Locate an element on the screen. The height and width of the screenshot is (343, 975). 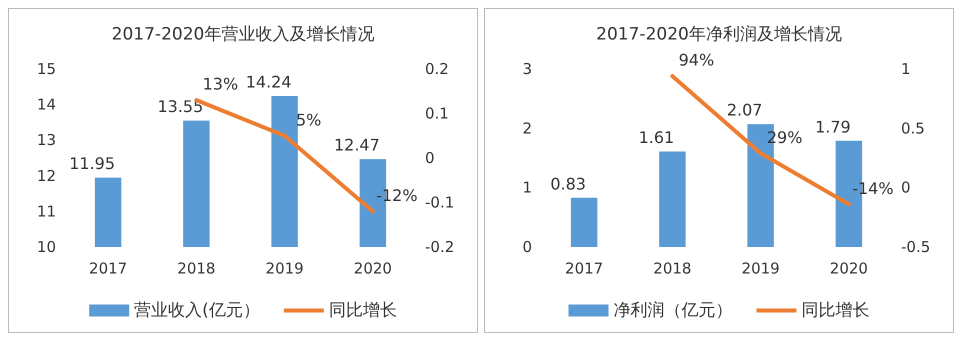
data-label: 14.24 is located at coordinates (269, 82).